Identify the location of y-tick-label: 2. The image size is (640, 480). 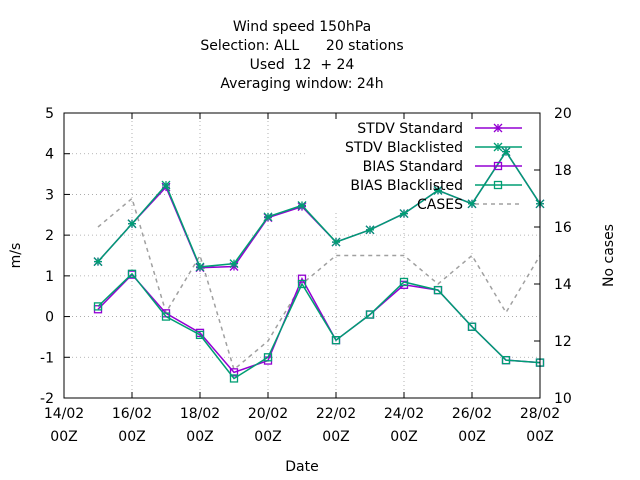
(49, 236).